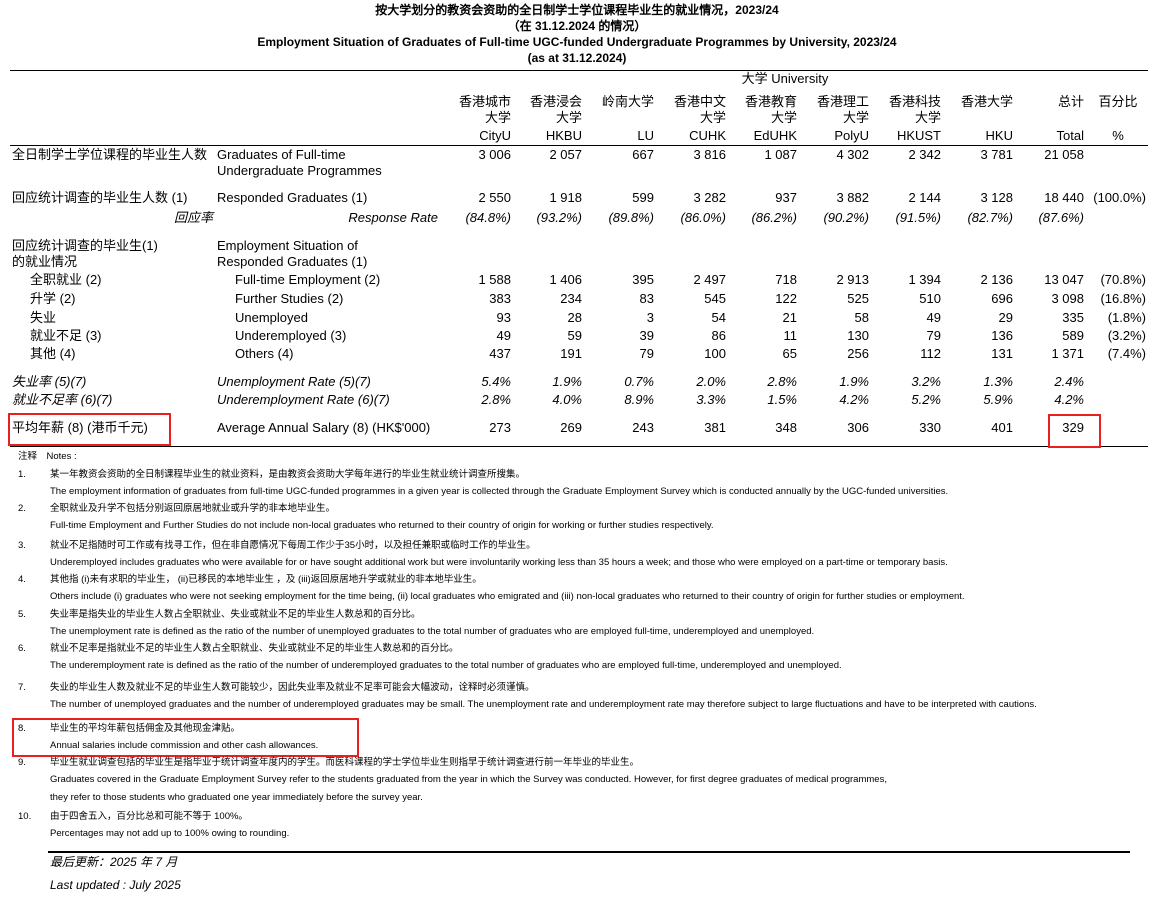 The height and width of the screenshot is (900, 1155). I want to click on cell-value: 718, so click(786, 279).